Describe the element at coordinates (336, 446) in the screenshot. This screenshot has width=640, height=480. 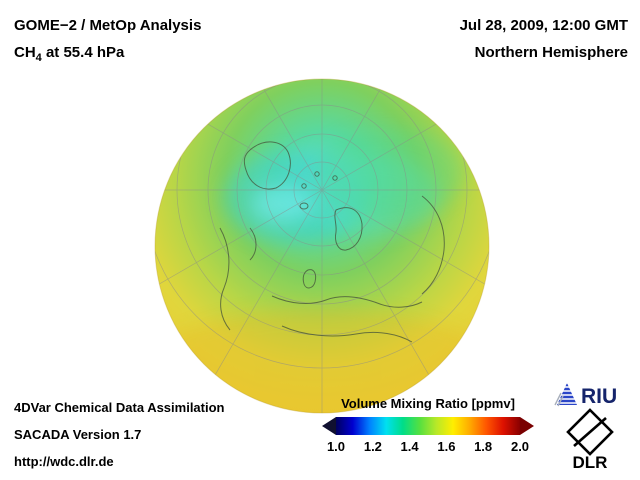
I see `tick-label: 1.0` at that location.